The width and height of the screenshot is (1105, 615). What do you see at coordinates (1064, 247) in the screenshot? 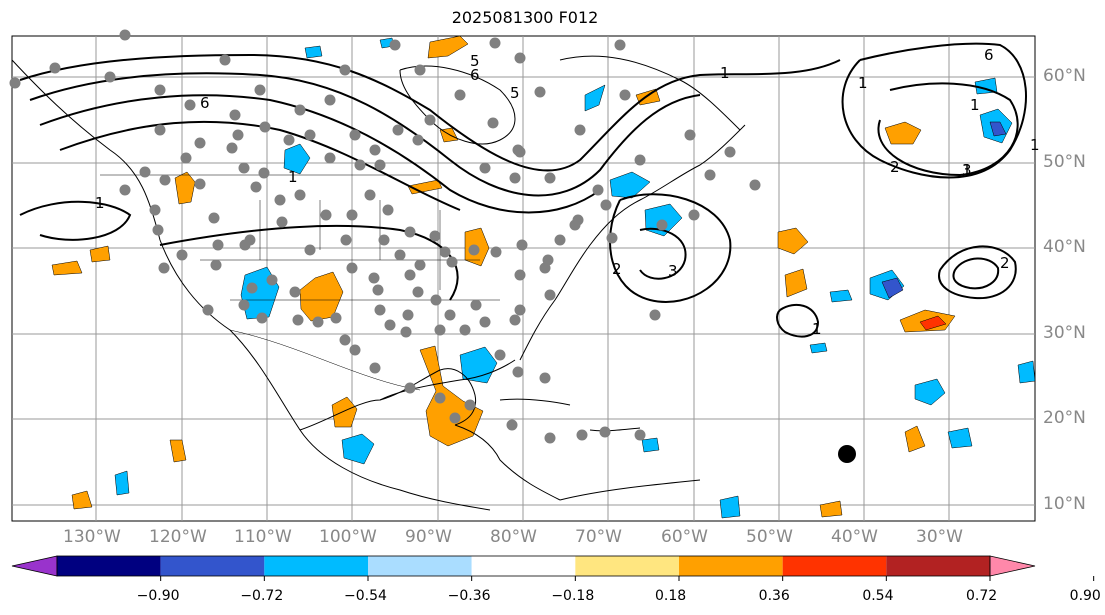
I see `lat-tick-label: 40°N` at bounding box center [1064, 247].